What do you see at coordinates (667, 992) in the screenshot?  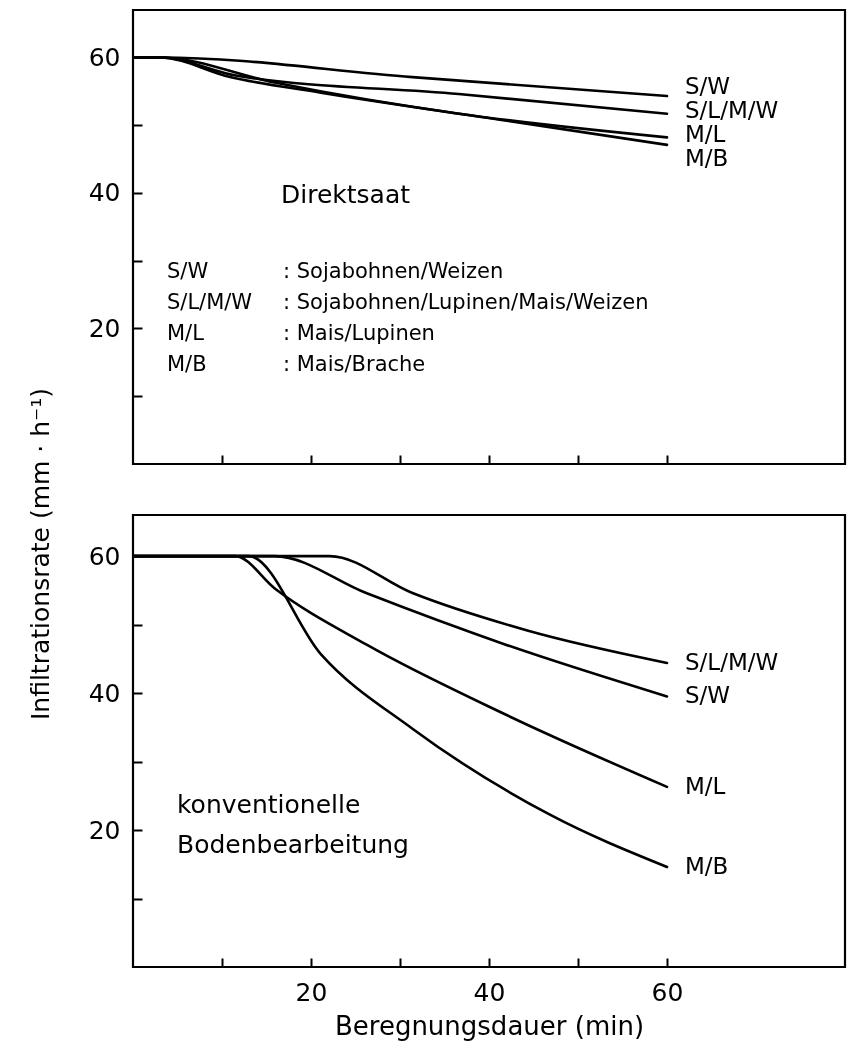 I see `x-tick-label: 60` at bounding box center [667, 992].